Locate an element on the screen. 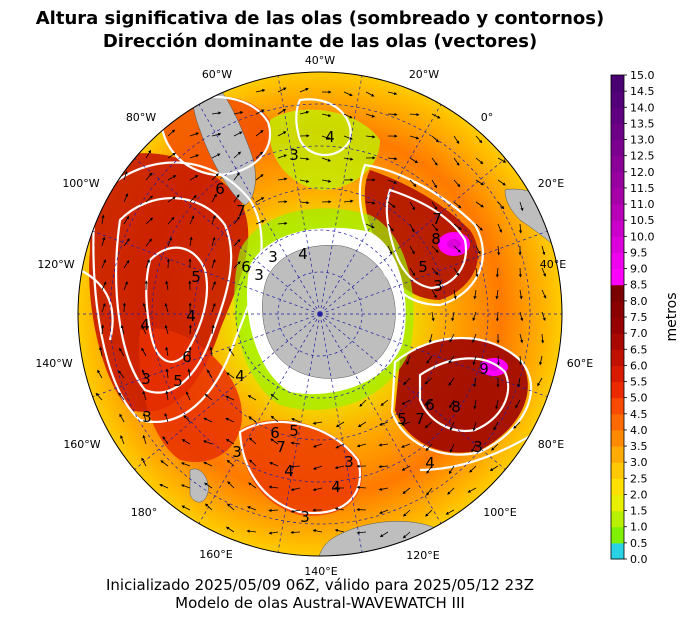  colorbar-tick-label: 14.5 is located at coordinates (642, 91).